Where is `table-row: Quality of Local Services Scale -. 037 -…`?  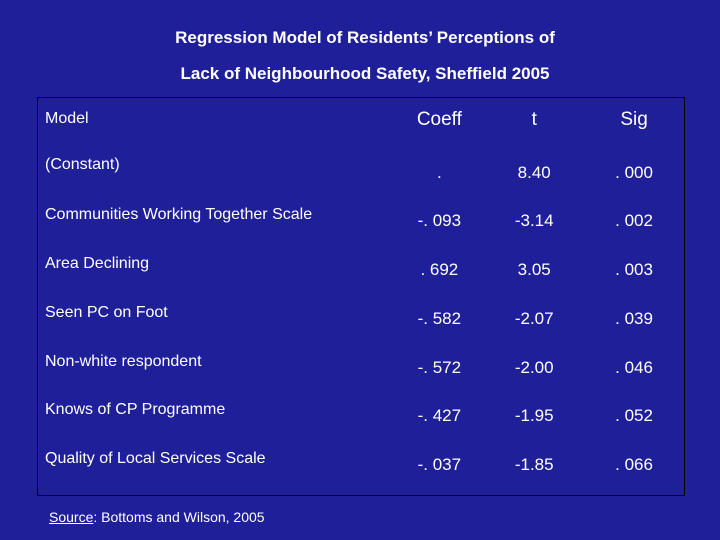 table-row: Quality of Local Services Scale -. 037 -… is located at coordinates (361, 471).